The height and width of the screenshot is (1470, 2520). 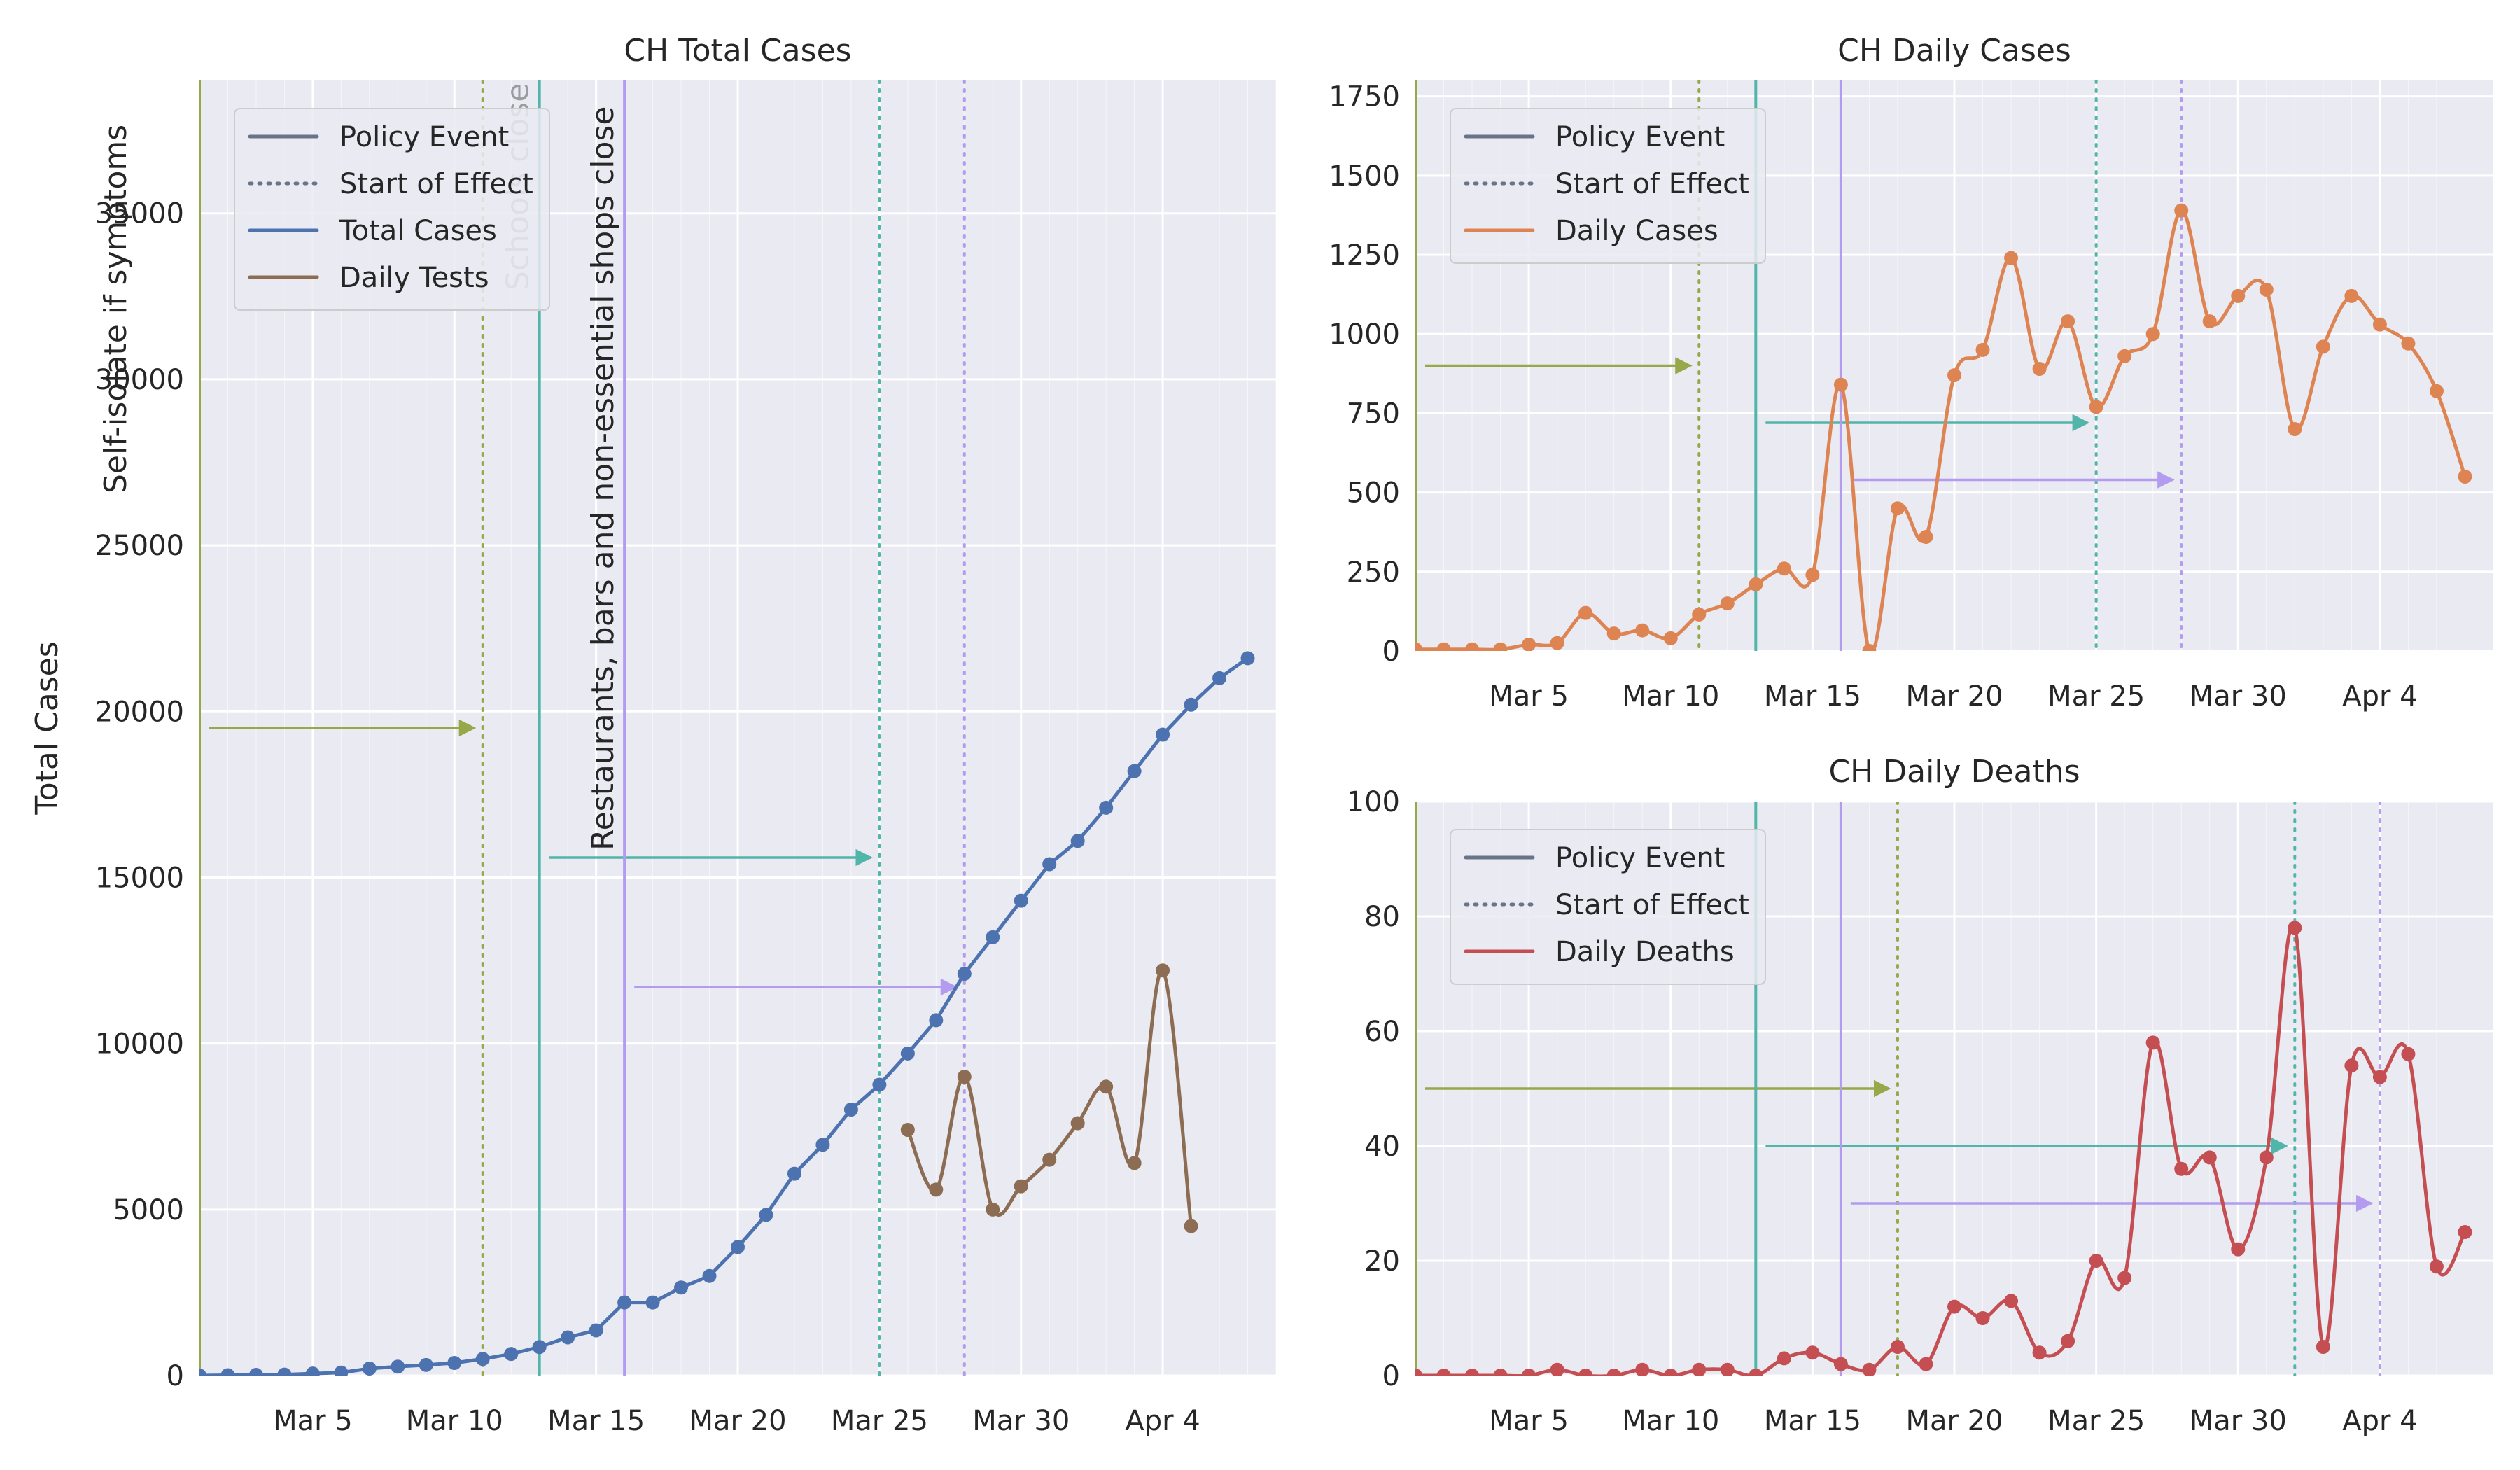 What do you see at coordinates (47, 728) in the screenshot?
I see `y-axis-label: Total Cases` at bounding box center [47, 728].